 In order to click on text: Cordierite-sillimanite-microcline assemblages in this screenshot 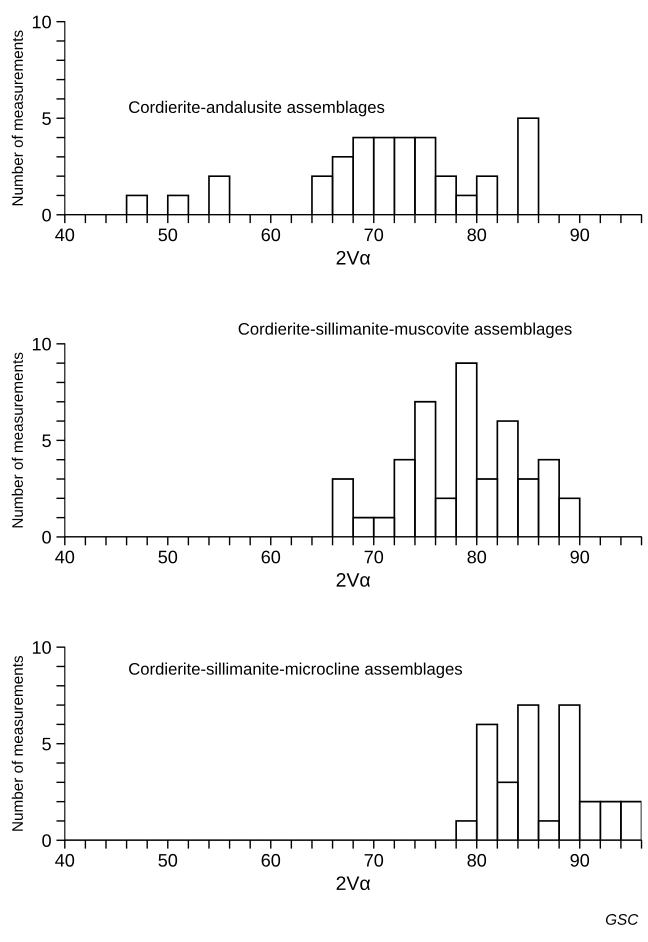, I will do `click(295, 670)`.